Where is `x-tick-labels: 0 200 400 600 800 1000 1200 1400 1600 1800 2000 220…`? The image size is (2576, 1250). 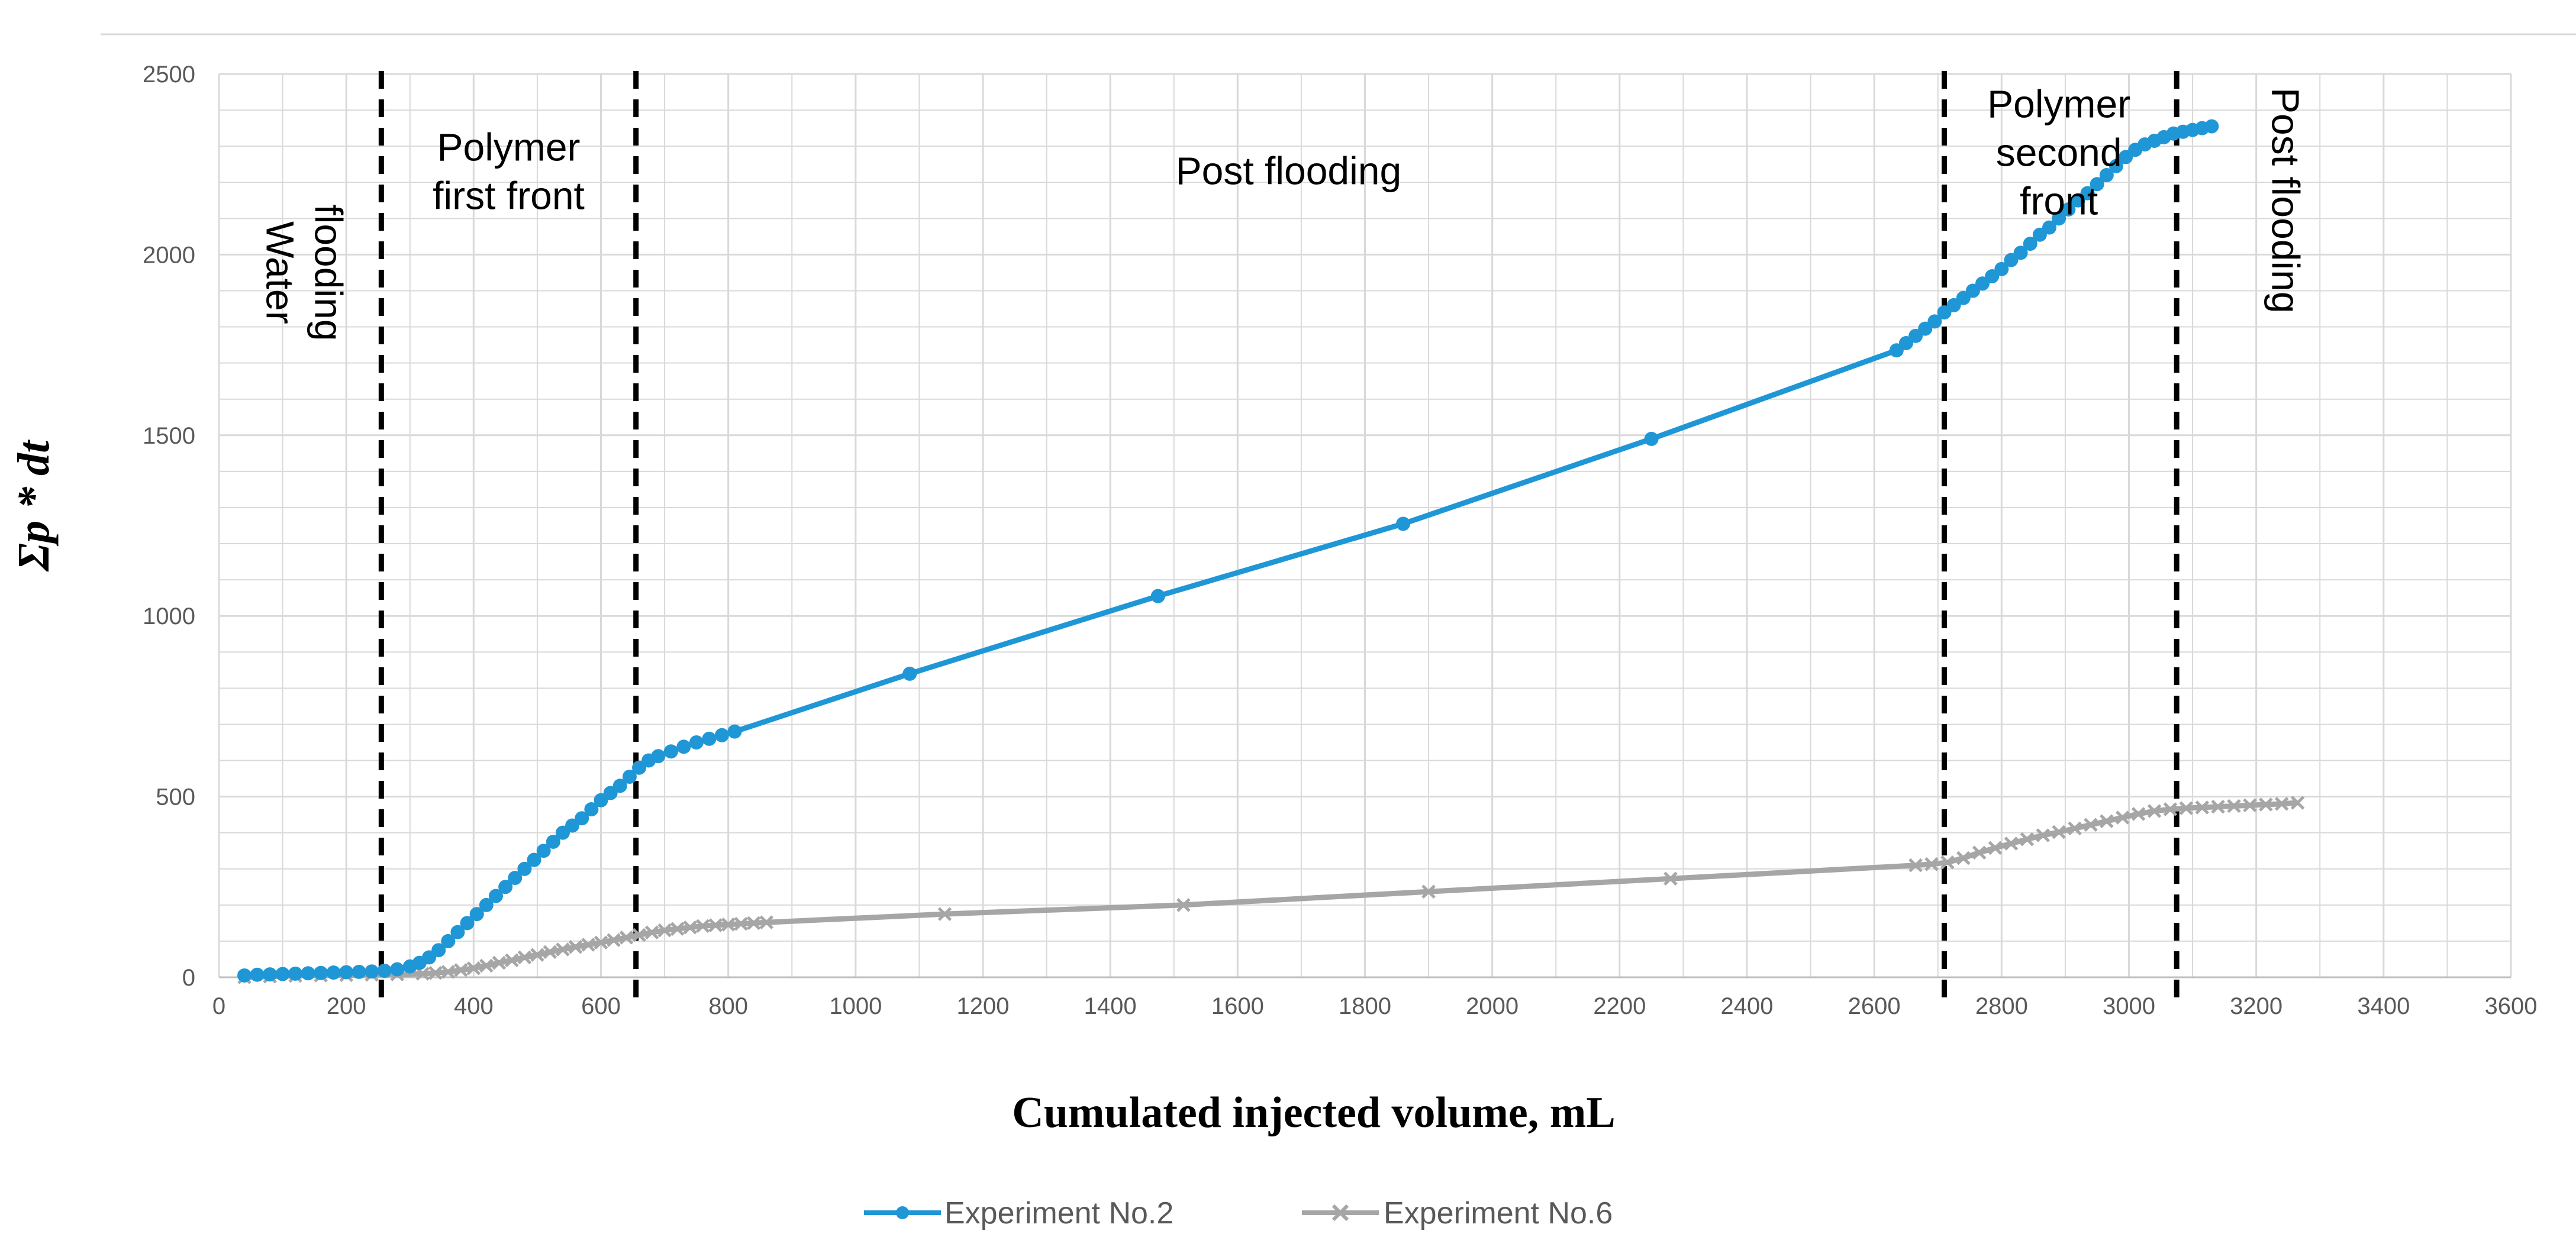
x-tick-labels: 0 200 400 600 800 1000 1200 1400 1600 1800 2000 220… is located at coordinates (1375, 1006).